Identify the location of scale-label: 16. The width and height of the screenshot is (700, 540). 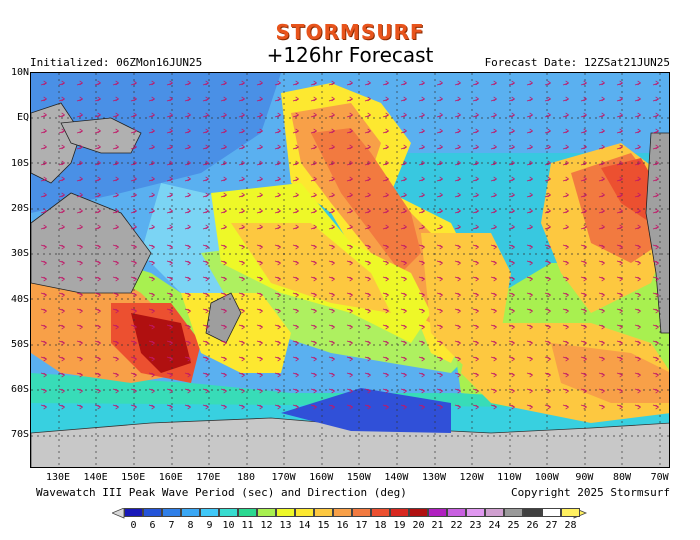
(342, 525).